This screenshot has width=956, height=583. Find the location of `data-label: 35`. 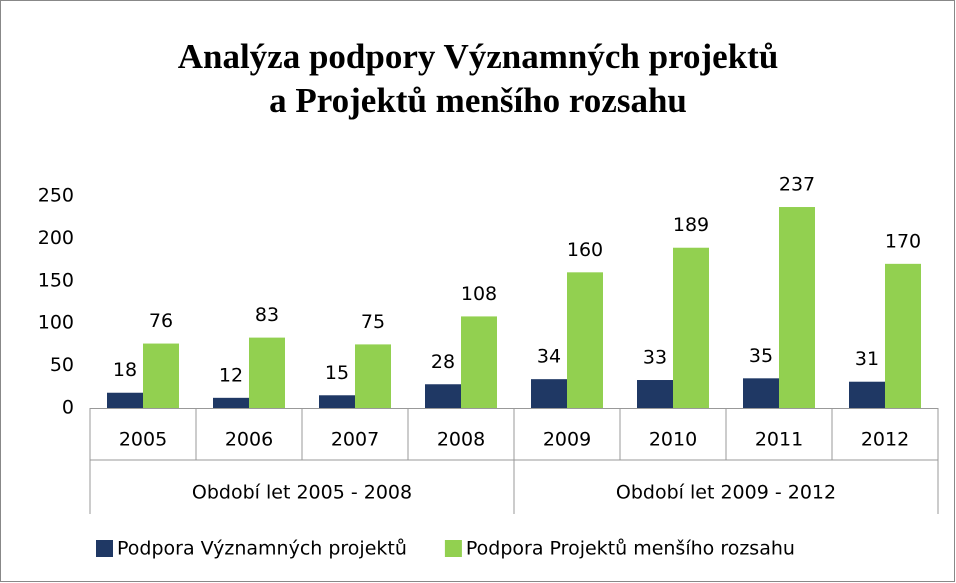

data-label: 35 is located at coordinates (761, 356).